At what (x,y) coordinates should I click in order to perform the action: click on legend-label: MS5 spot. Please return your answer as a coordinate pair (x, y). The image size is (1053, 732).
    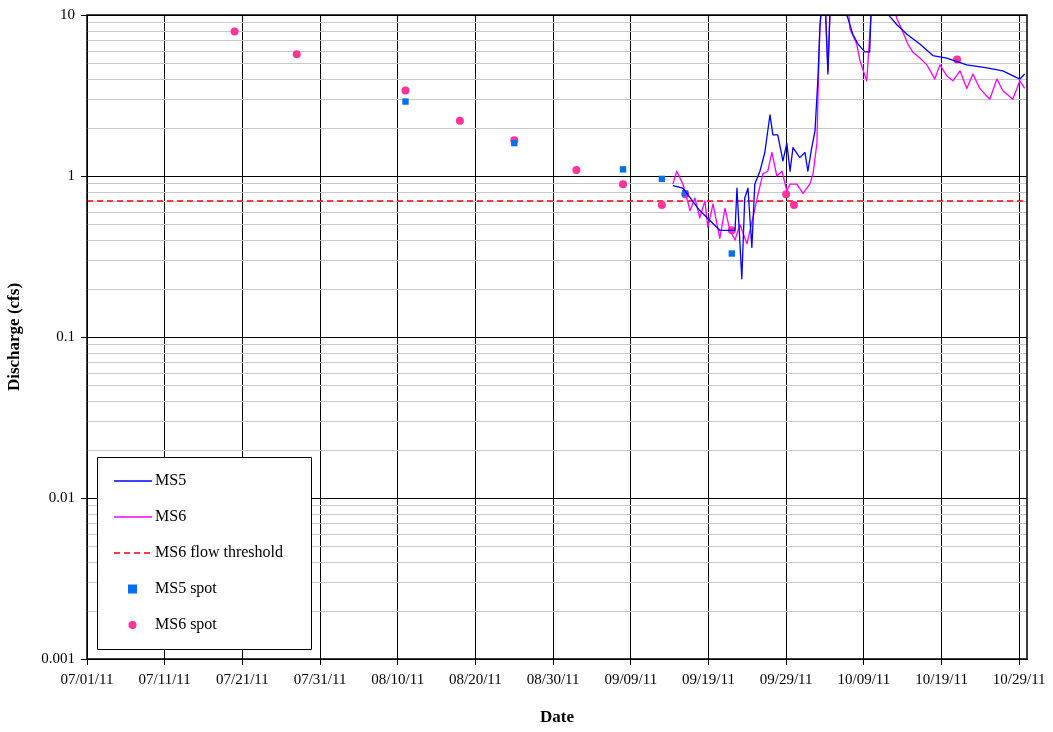
    Looking at the image, I should click on (186, 588).